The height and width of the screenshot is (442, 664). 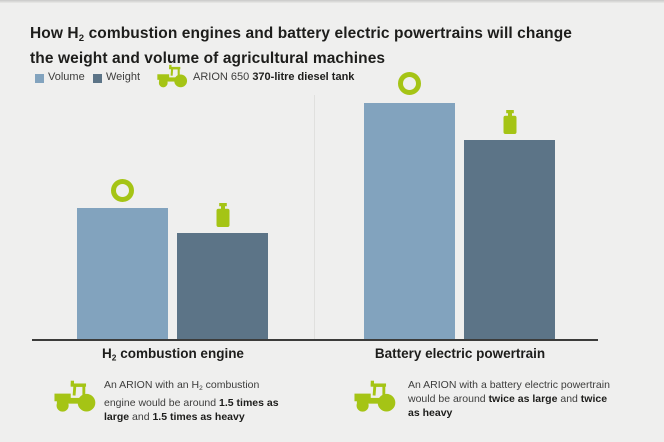 What do you see at coordinates (122, 274) in the screenshot?
I see `h2-volume-bar` at bounding box center [122, 274].